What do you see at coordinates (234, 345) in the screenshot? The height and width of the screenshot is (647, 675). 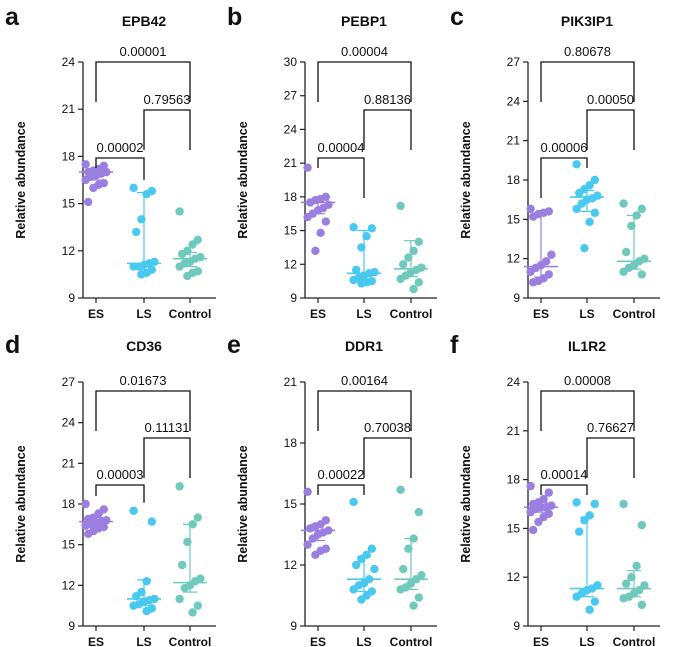 I see `panel-letter-e: e` at bounding box center [234, 345].